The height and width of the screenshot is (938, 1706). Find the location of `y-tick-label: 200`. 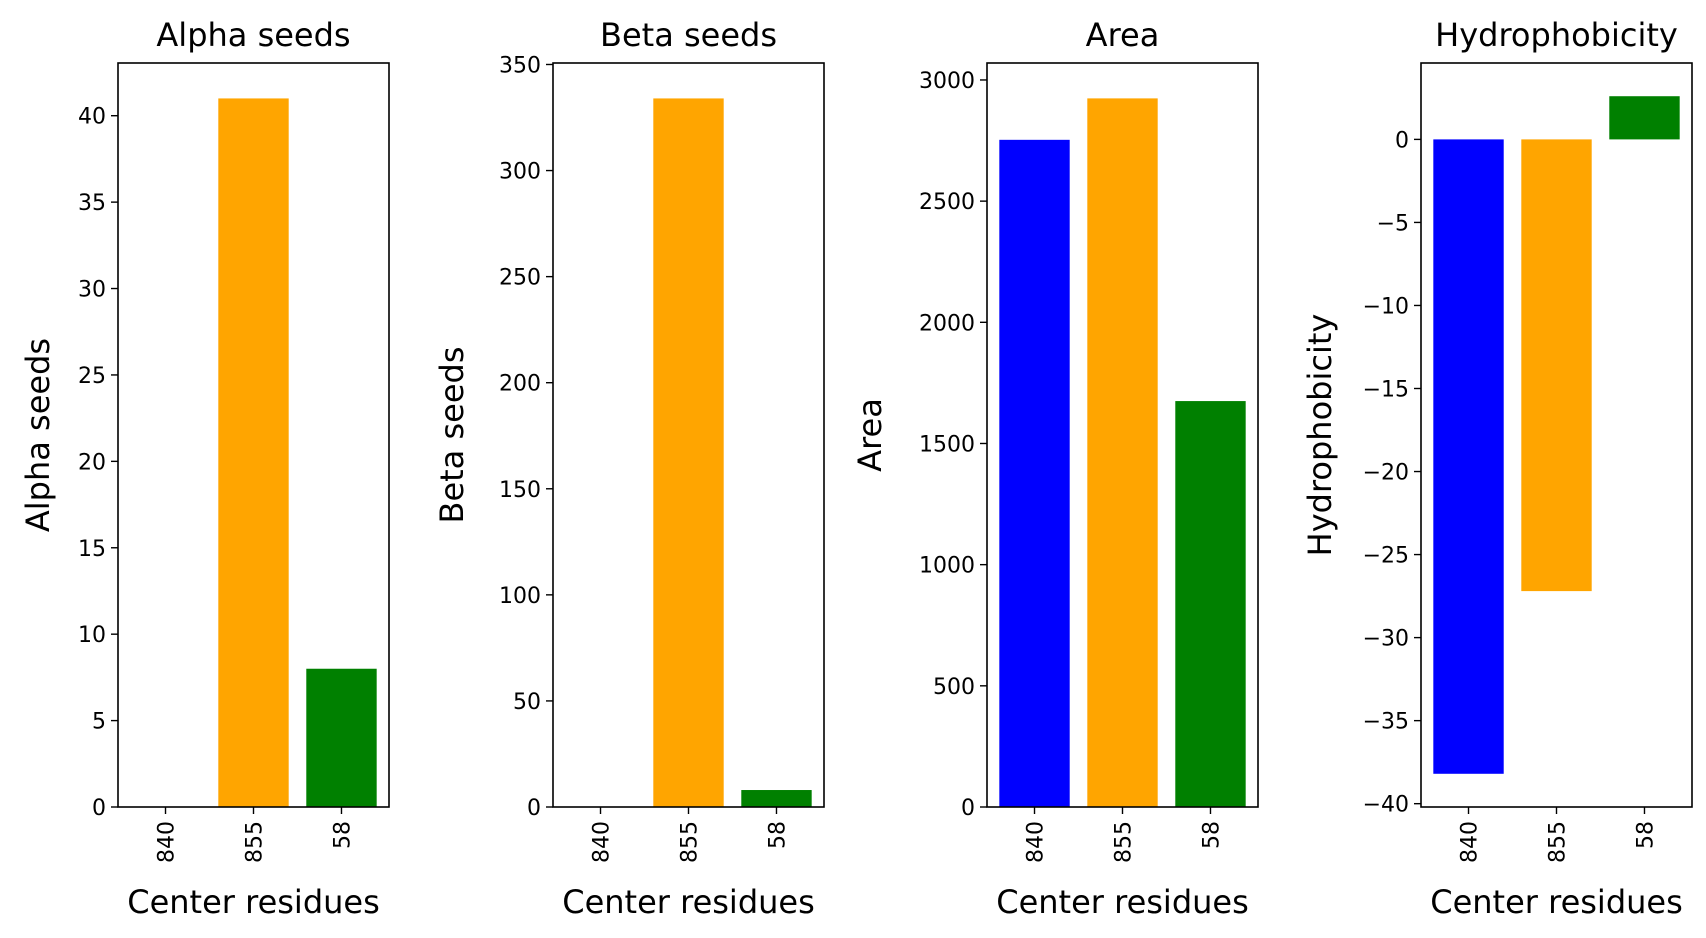

y-tick-label: 200 is located at coordinates (520, 384).